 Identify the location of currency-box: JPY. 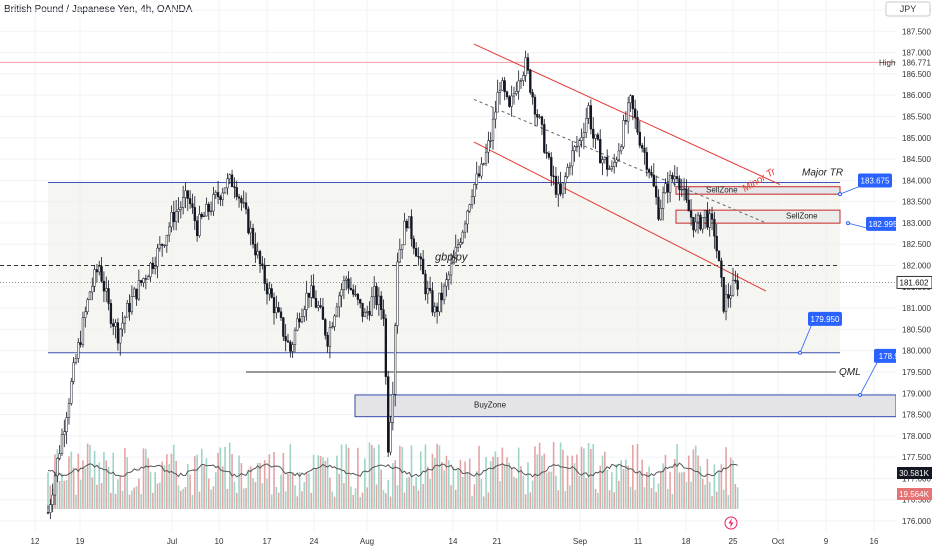
(908, 9).